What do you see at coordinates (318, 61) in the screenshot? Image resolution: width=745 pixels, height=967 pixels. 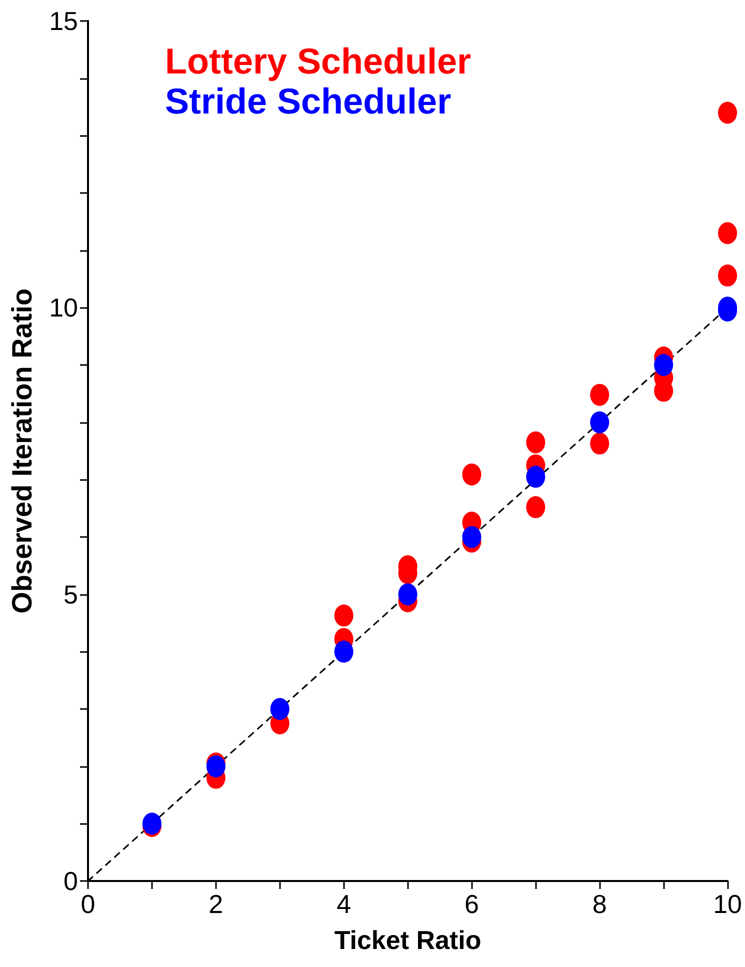 I see `text: Lottery Scheduler` at bounding box center [318, 61].